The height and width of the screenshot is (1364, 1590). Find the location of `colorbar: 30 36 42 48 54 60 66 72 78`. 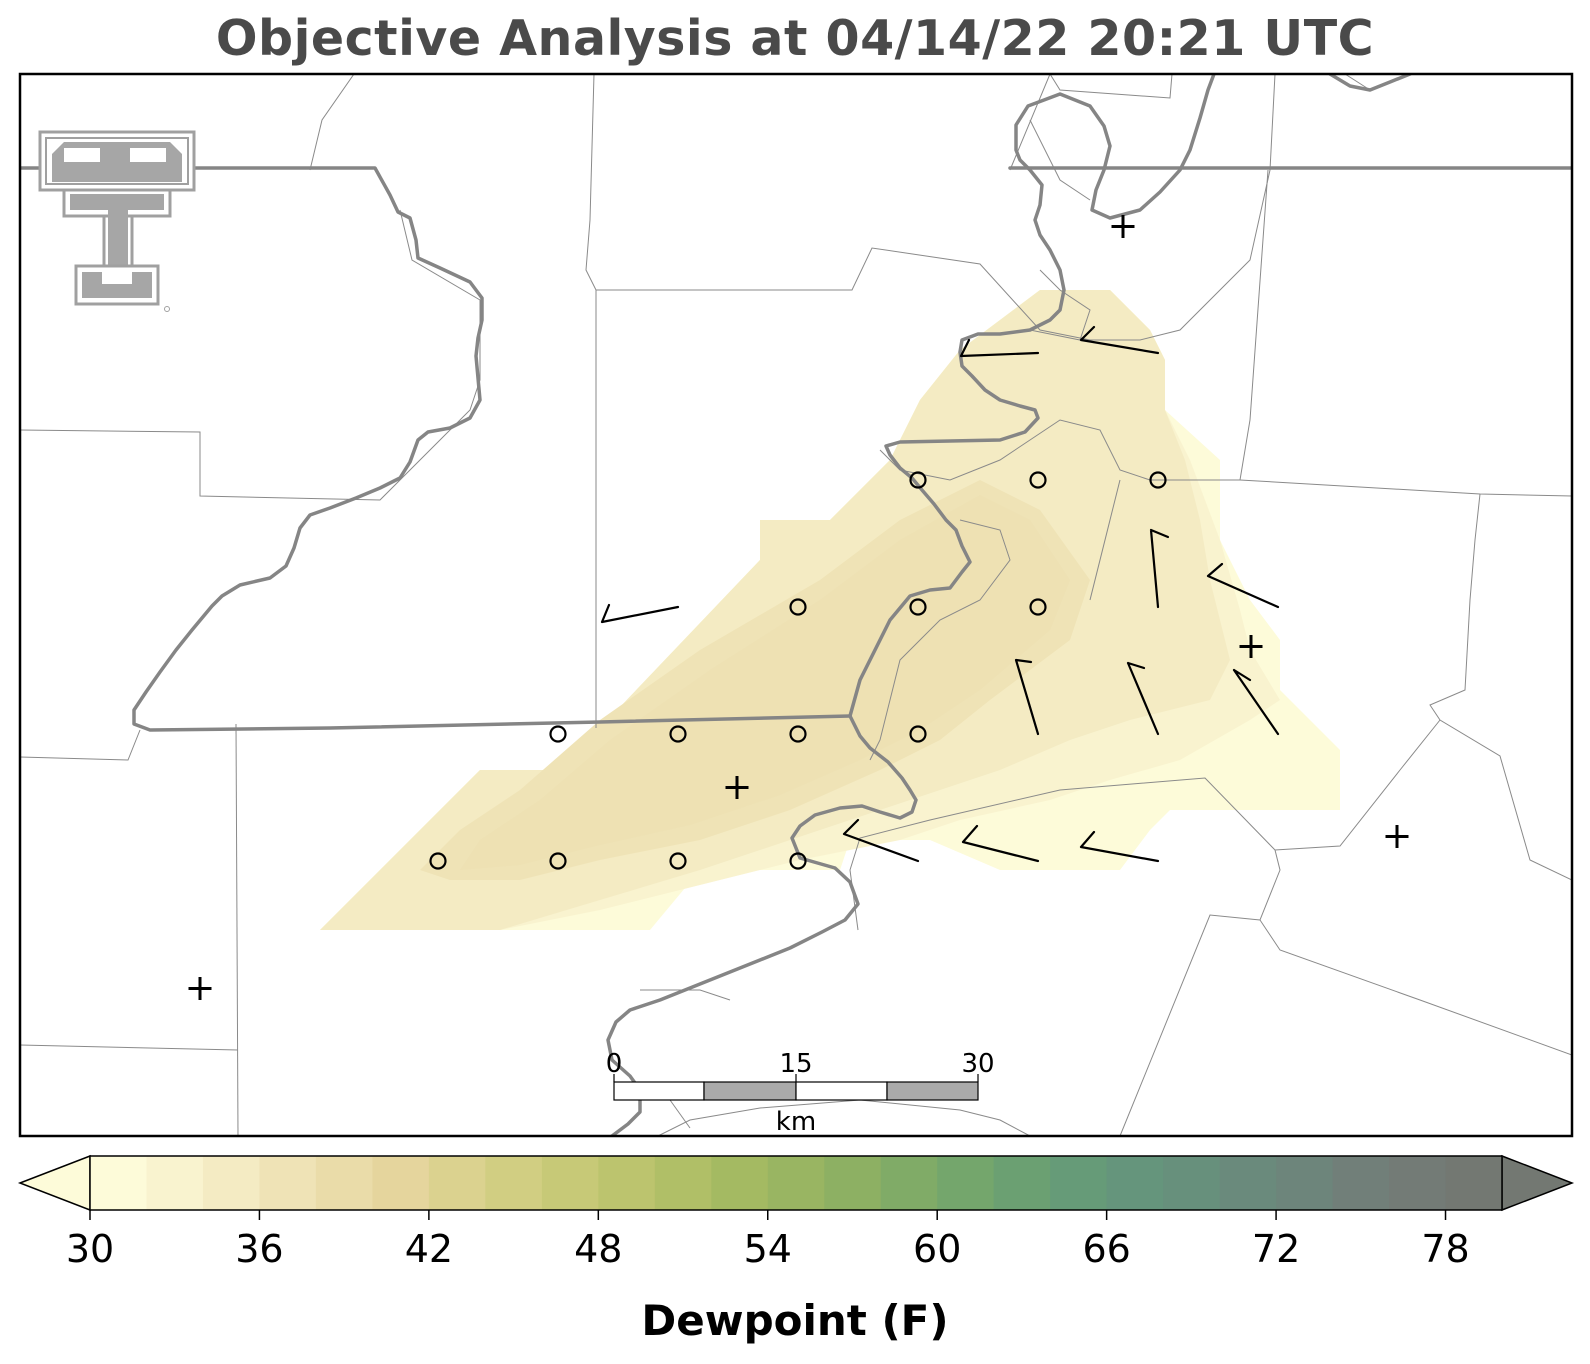

colorbar: 30 36 42 48 54 60 66 72 78 is located at coordinates (796, 1212).